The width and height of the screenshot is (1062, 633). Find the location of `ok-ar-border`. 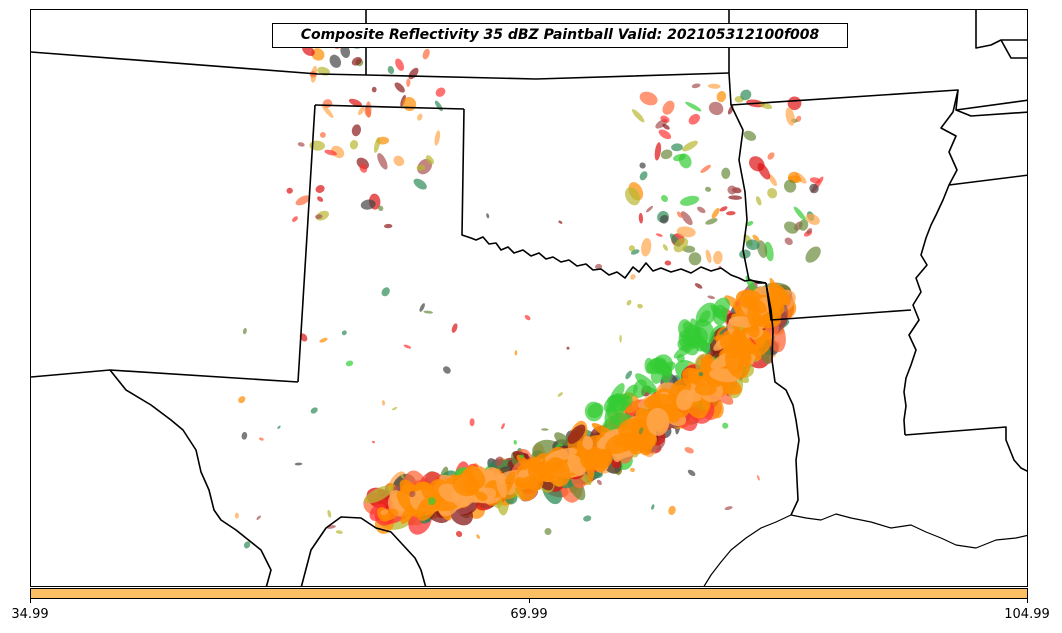

ok-ar-border is located at coordinates (747, 178).